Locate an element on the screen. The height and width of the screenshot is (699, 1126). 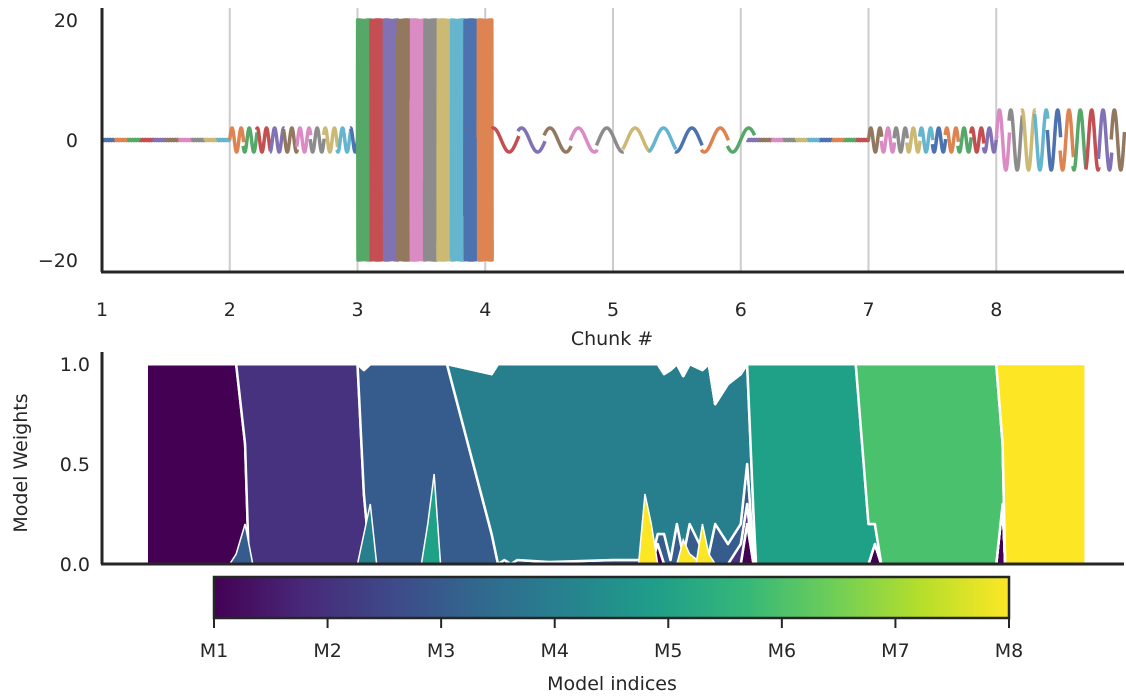
colorbar-label: Model indices is located at coordinates (612, 684).